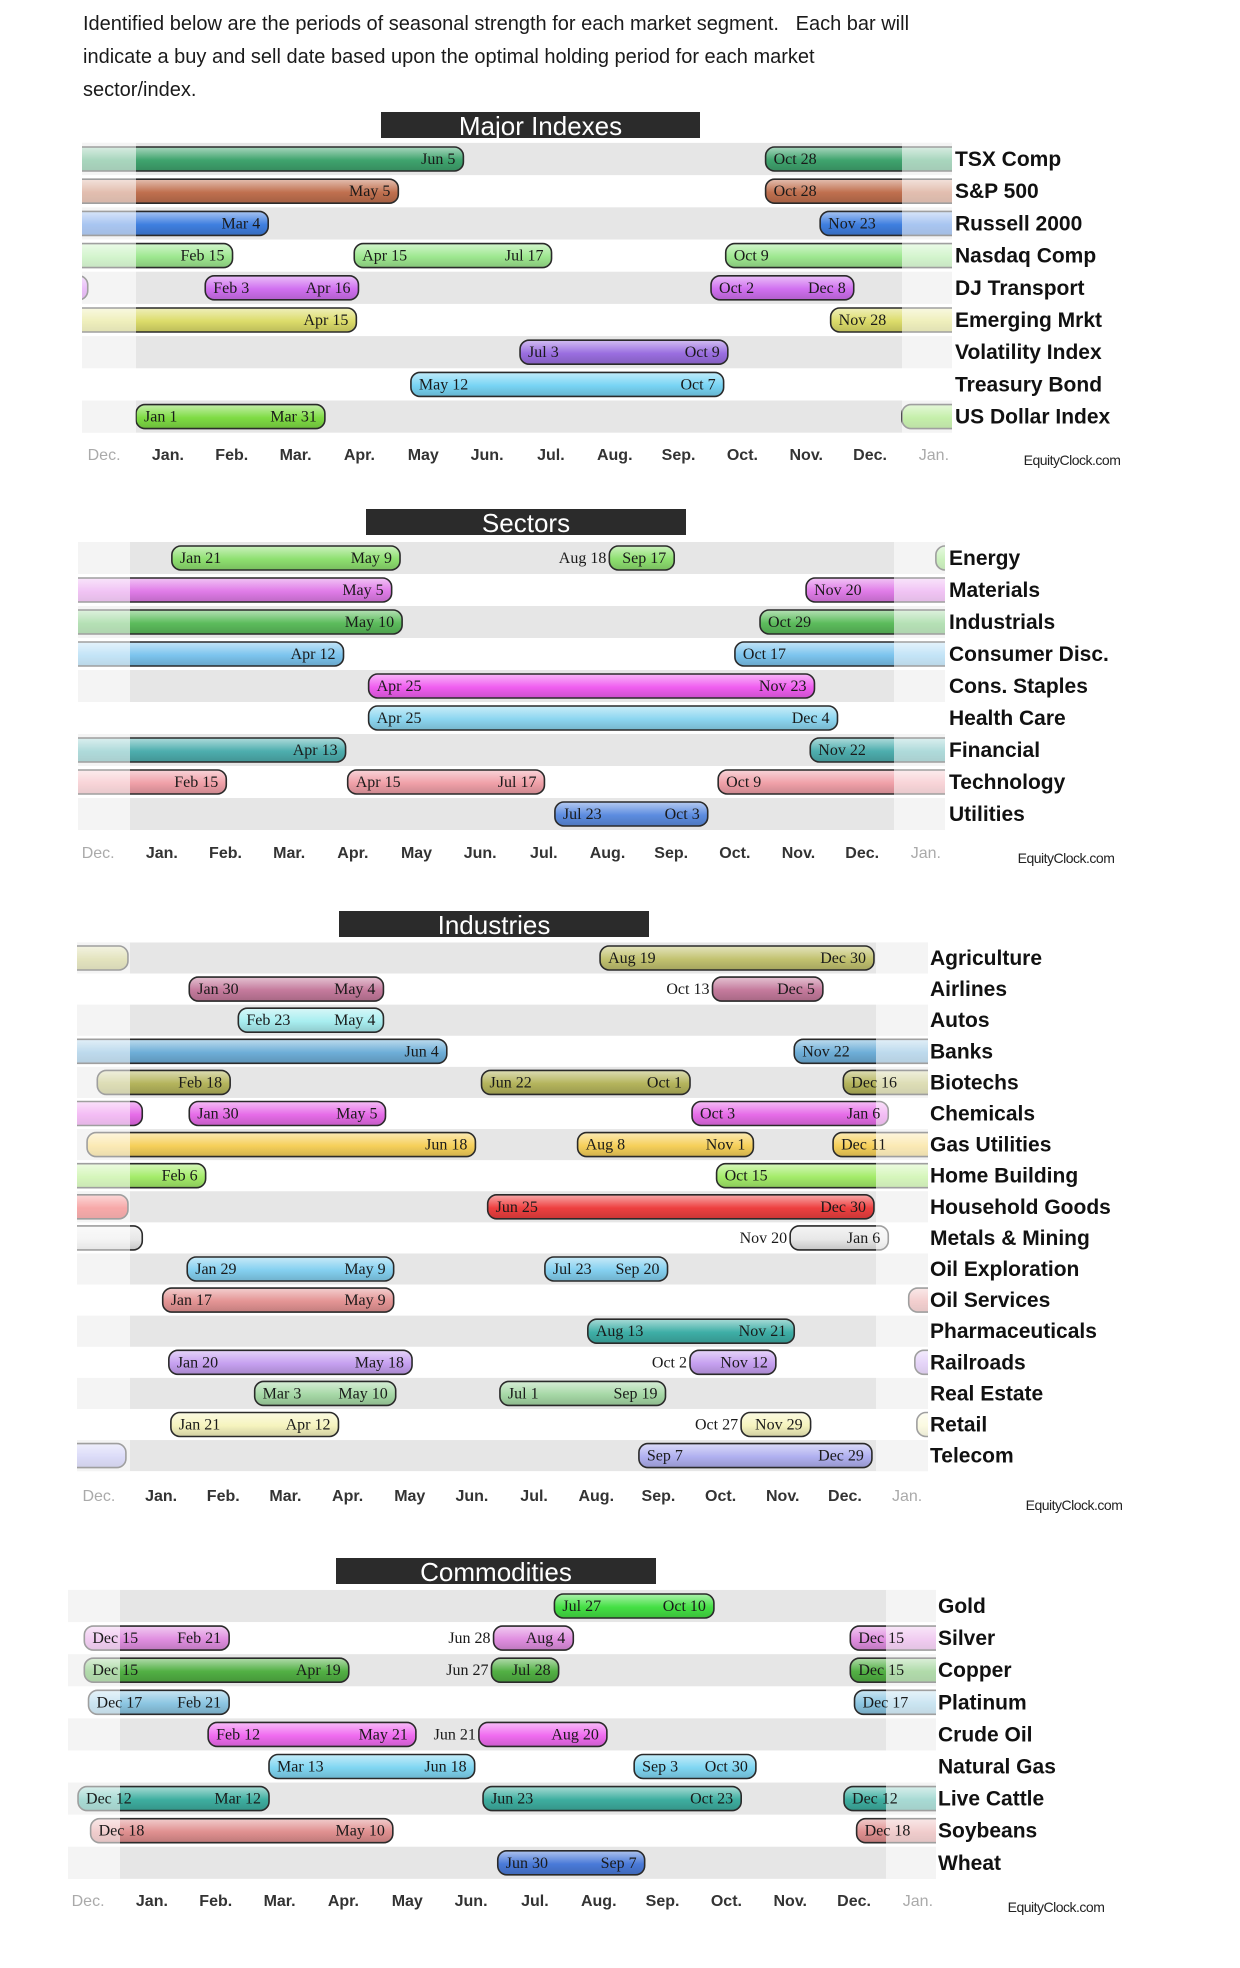 The width and height of the screenshot is (1240, 1968). Describe the element at coordinates (469, 1638) in the screenshot. I see `buy-date-label: Jun 28` at that location.